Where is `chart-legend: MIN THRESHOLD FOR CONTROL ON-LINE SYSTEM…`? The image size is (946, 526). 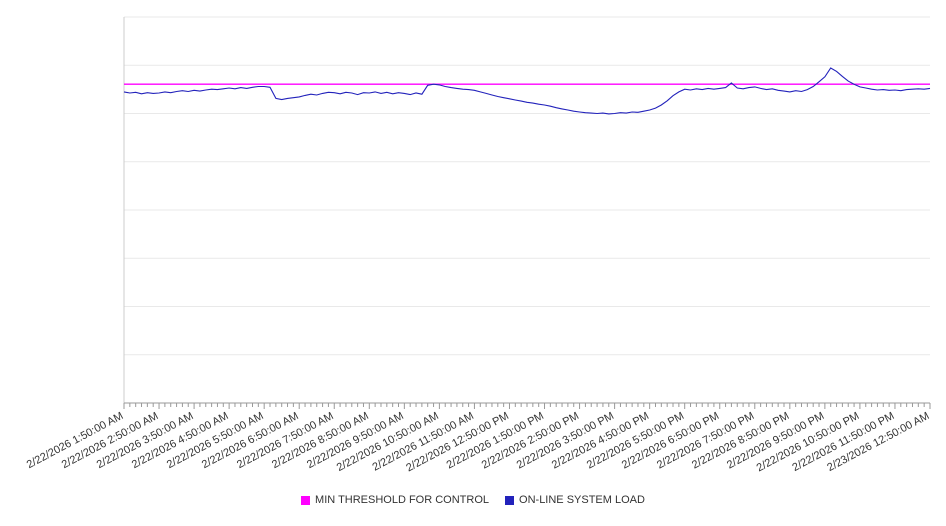
chart-legend: MIN THRESHOLD FOR CONTROL ON-LINE SYSTEM… is located at coordinates (473, 500).